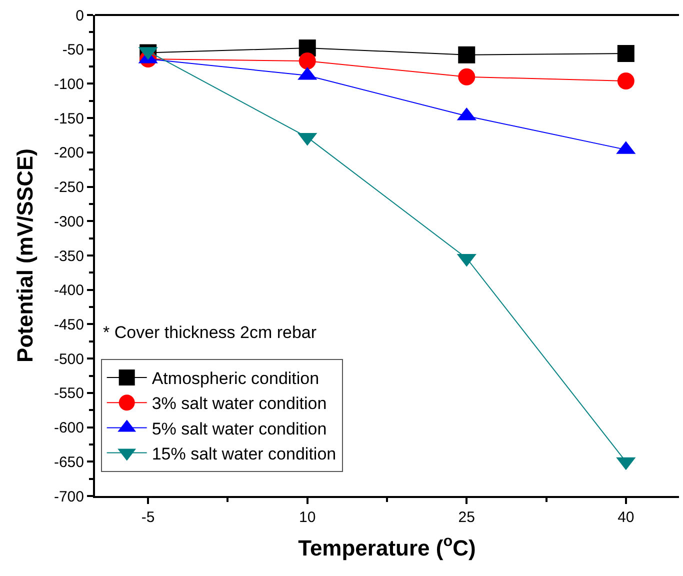  I want to click on y-tick-label: -400, so click(69, 291).